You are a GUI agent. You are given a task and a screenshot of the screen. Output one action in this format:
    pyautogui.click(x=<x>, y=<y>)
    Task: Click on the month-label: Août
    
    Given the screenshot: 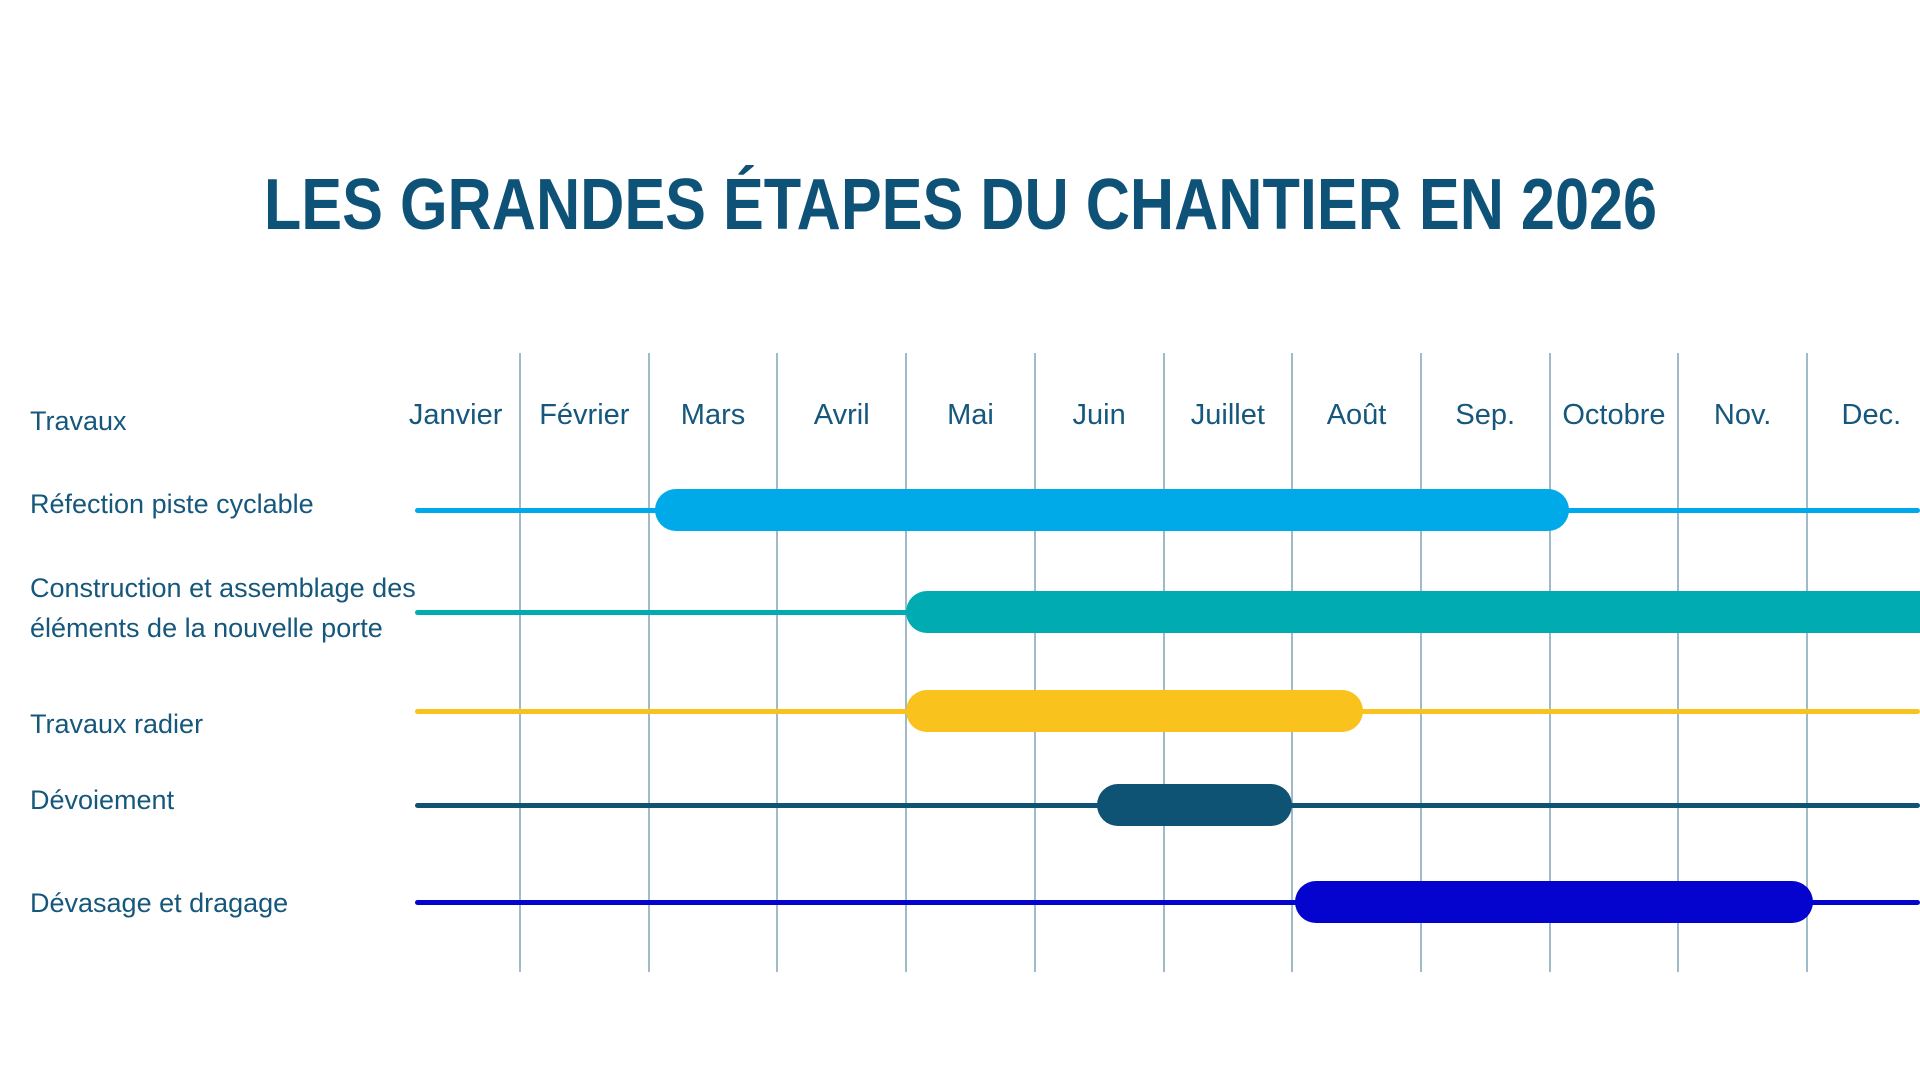 What is the action you would take?
    pyautogui.click(x=1356, y=415)
    